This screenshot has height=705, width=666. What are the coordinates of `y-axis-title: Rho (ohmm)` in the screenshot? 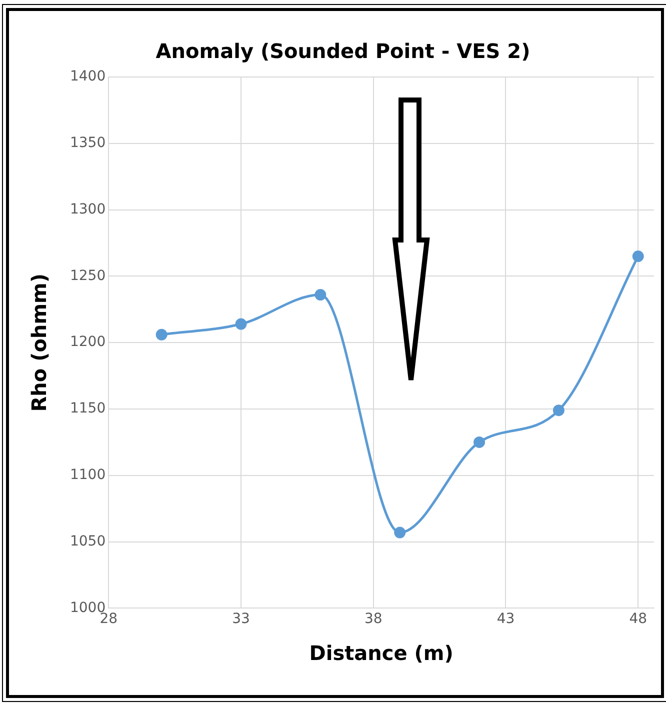 It's located at (39, 342).